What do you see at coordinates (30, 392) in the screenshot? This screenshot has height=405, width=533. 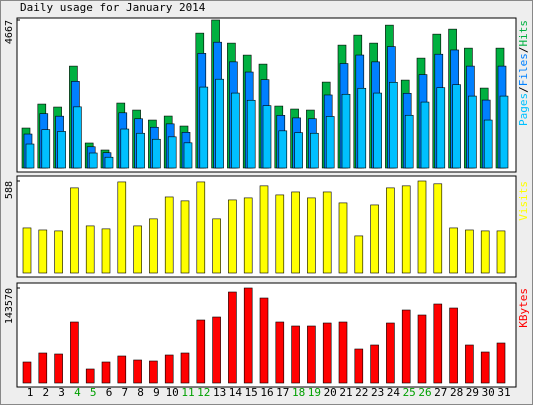 I see `x-tick-label: 1` at bounding box center [30, 392].